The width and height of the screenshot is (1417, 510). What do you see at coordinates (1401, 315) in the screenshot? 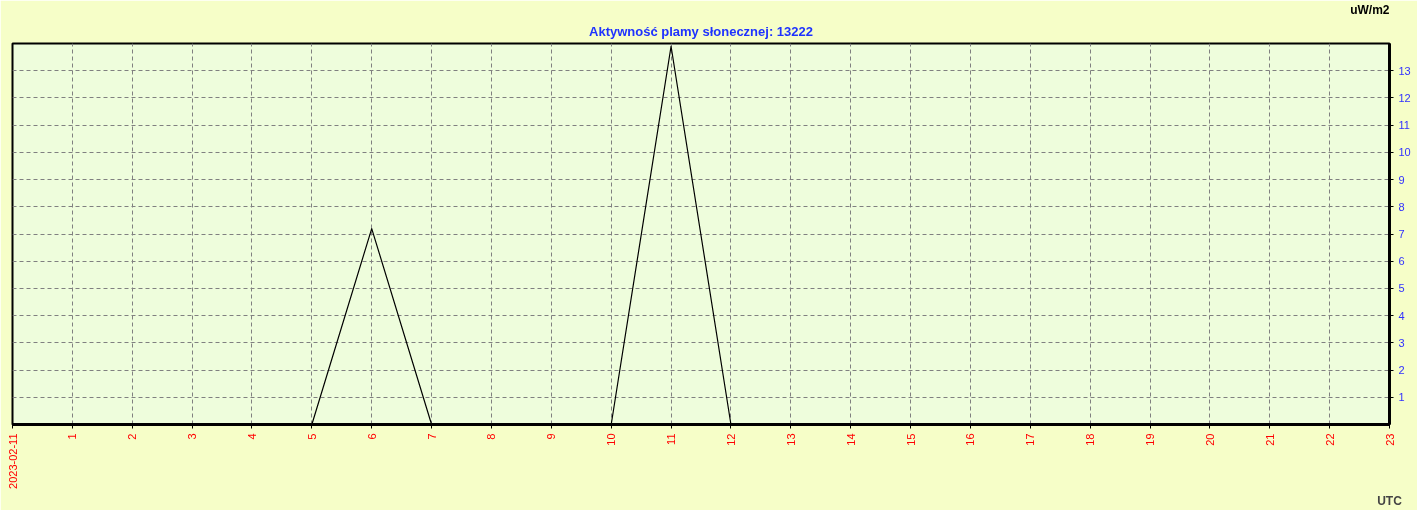
I see `y-tick-label: 4` at bounding box center [1401, 315].